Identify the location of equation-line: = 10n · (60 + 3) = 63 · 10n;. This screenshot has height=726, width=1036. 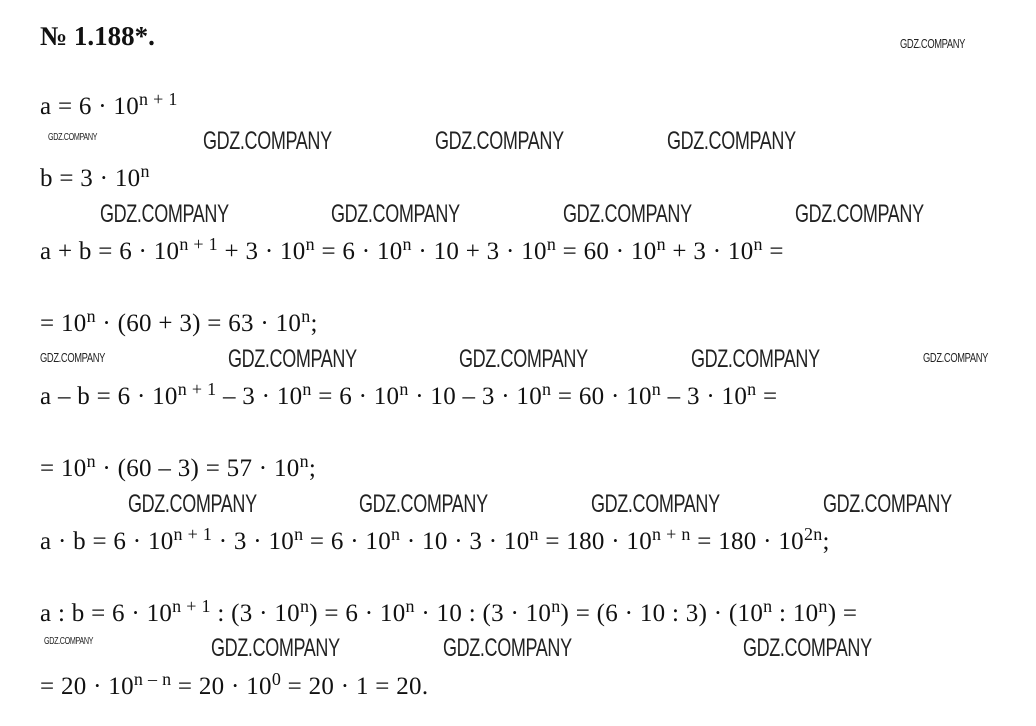
(179, 322).